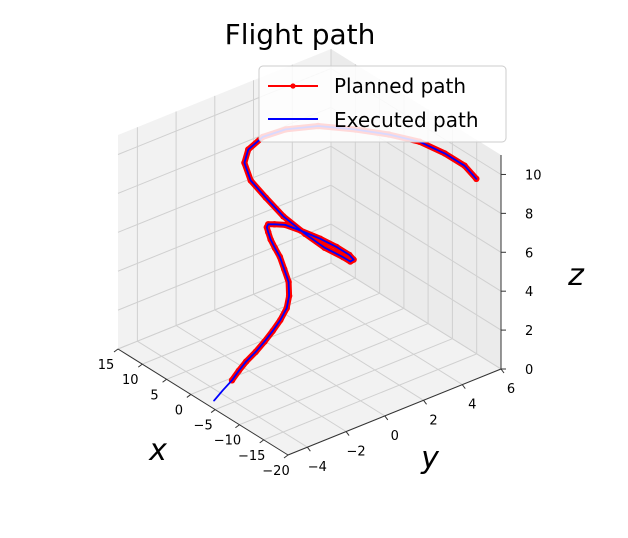  What do you see at coordinates (394, 412) in the screenshot?
I see `y-axis-line` at bounding box center [394, 412].